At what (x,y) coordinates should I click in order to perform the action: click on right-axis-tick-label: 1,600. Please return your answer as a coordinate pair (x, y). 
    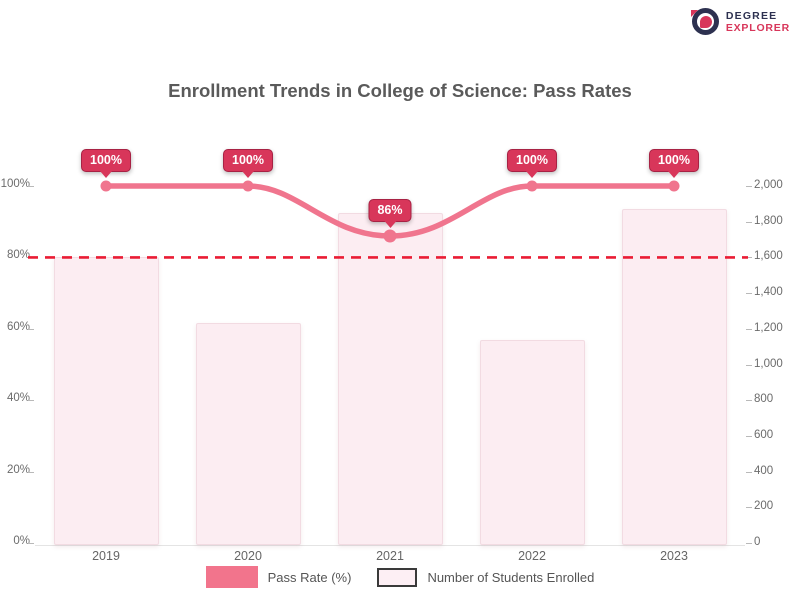
    Looking at the image, I should click on (768, 256).